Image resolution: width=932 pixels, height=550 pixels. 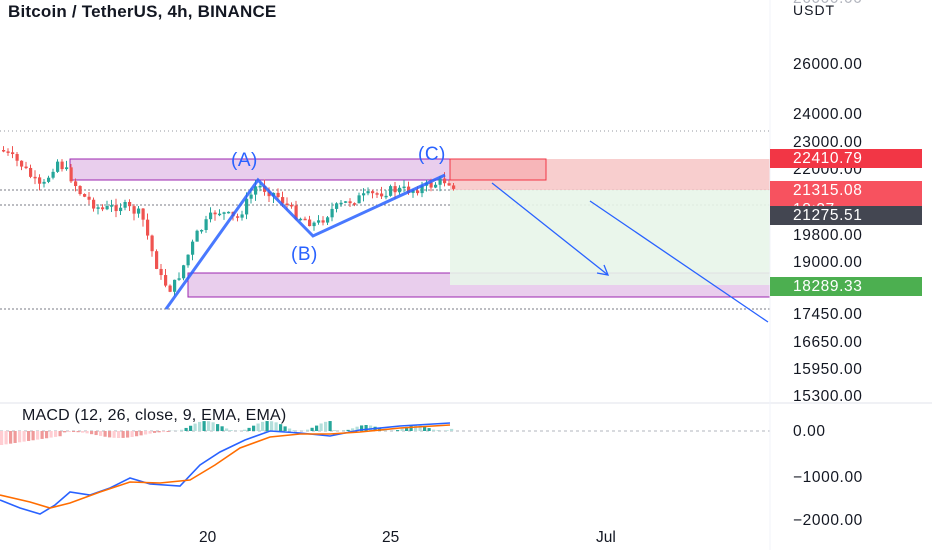 I want to click on wave-label-a: (A), so click(x=244, y=160).